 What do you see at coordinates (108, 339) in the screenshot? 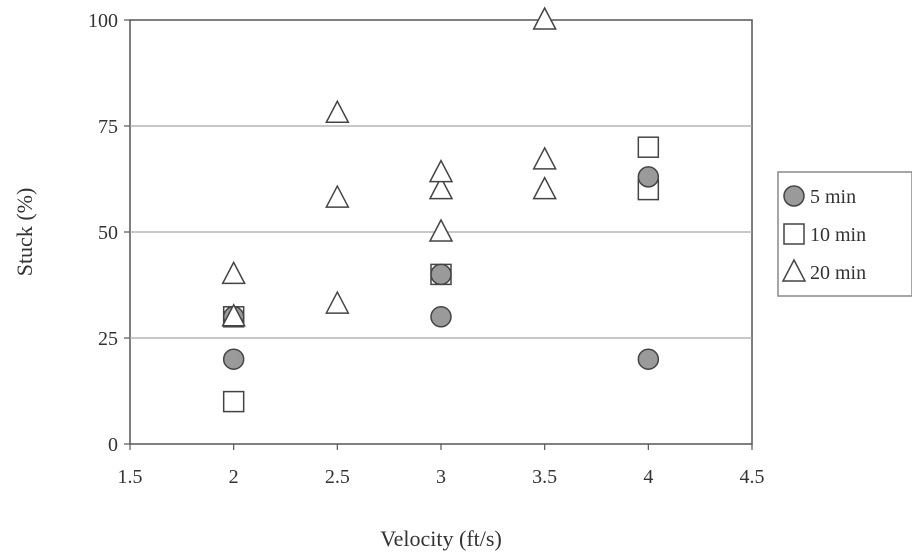
I see `y-tick-label: 25` at bounding box center [108, 339].